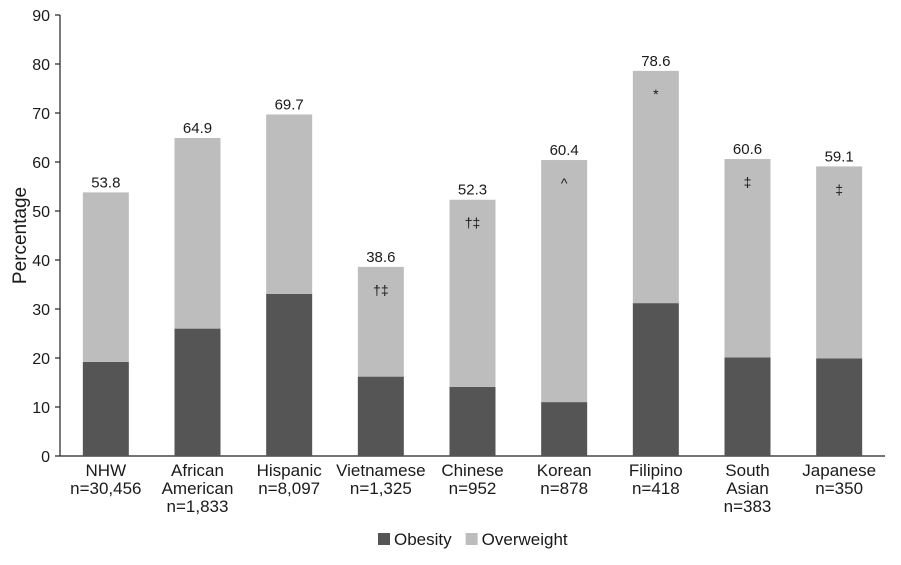 The image size is (901, 565). Describe the element at coordinates (384, 539) in the screenshot. I see `legend-swatch-obesity` at that location.